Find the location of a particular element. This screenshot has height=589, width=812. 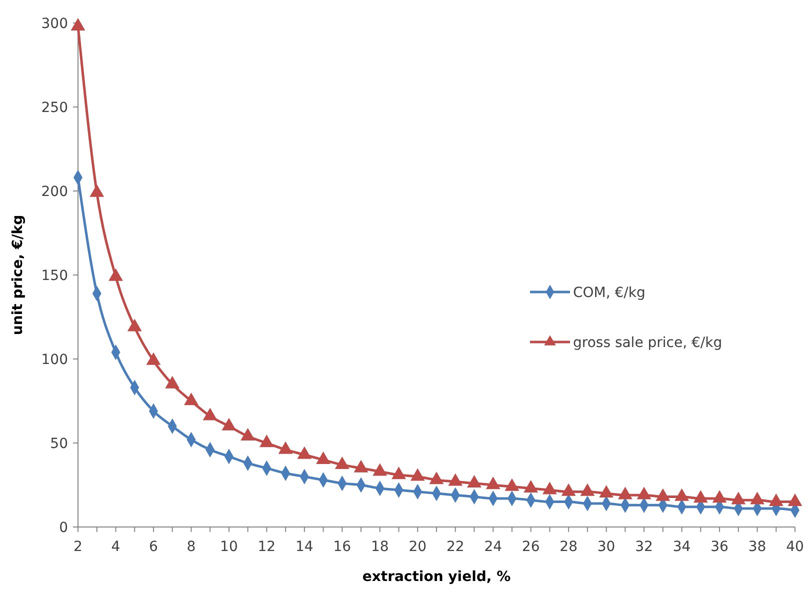

x-tick-label: 18 is located at coordinates (379, 547).